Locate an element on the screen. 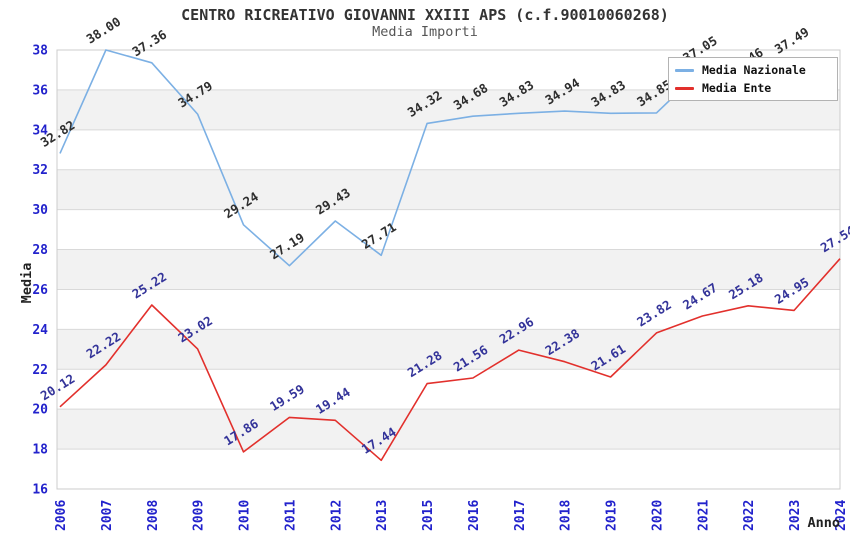 The height and width of the screenshot is (550, 850). x-tick-label: 2023 is located at coordinates (795, 515).